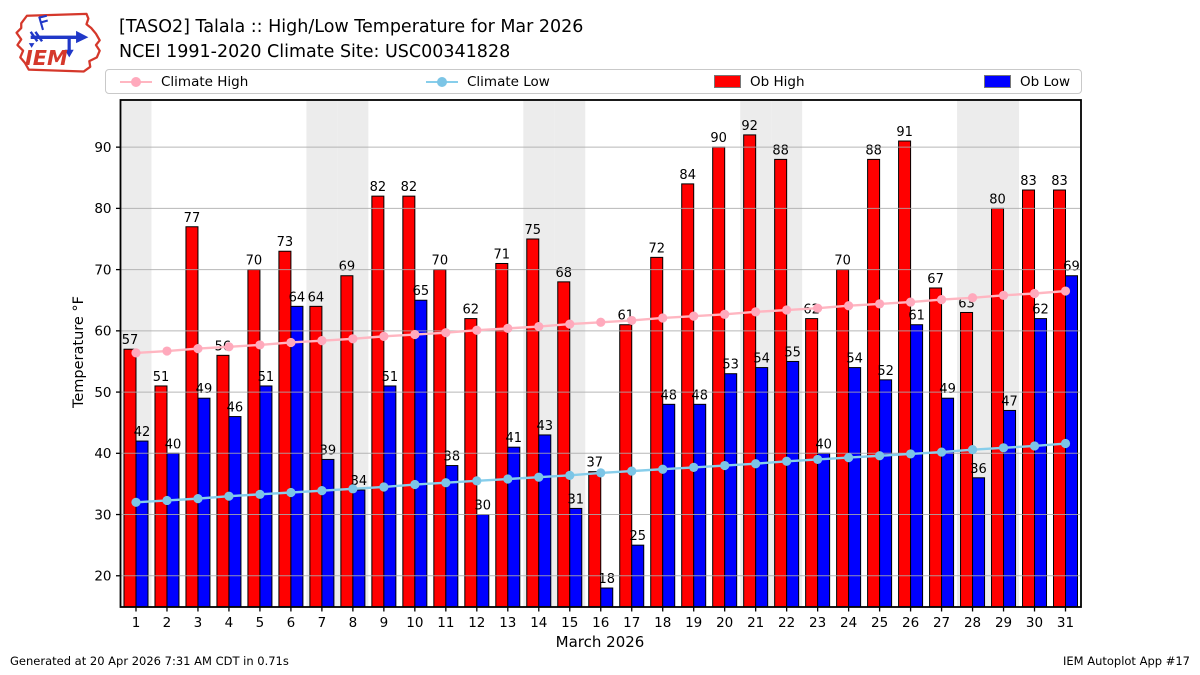 The image size is (1200, 675). I want to click on iowa-outline-icon: IEM, so click(58, 42).